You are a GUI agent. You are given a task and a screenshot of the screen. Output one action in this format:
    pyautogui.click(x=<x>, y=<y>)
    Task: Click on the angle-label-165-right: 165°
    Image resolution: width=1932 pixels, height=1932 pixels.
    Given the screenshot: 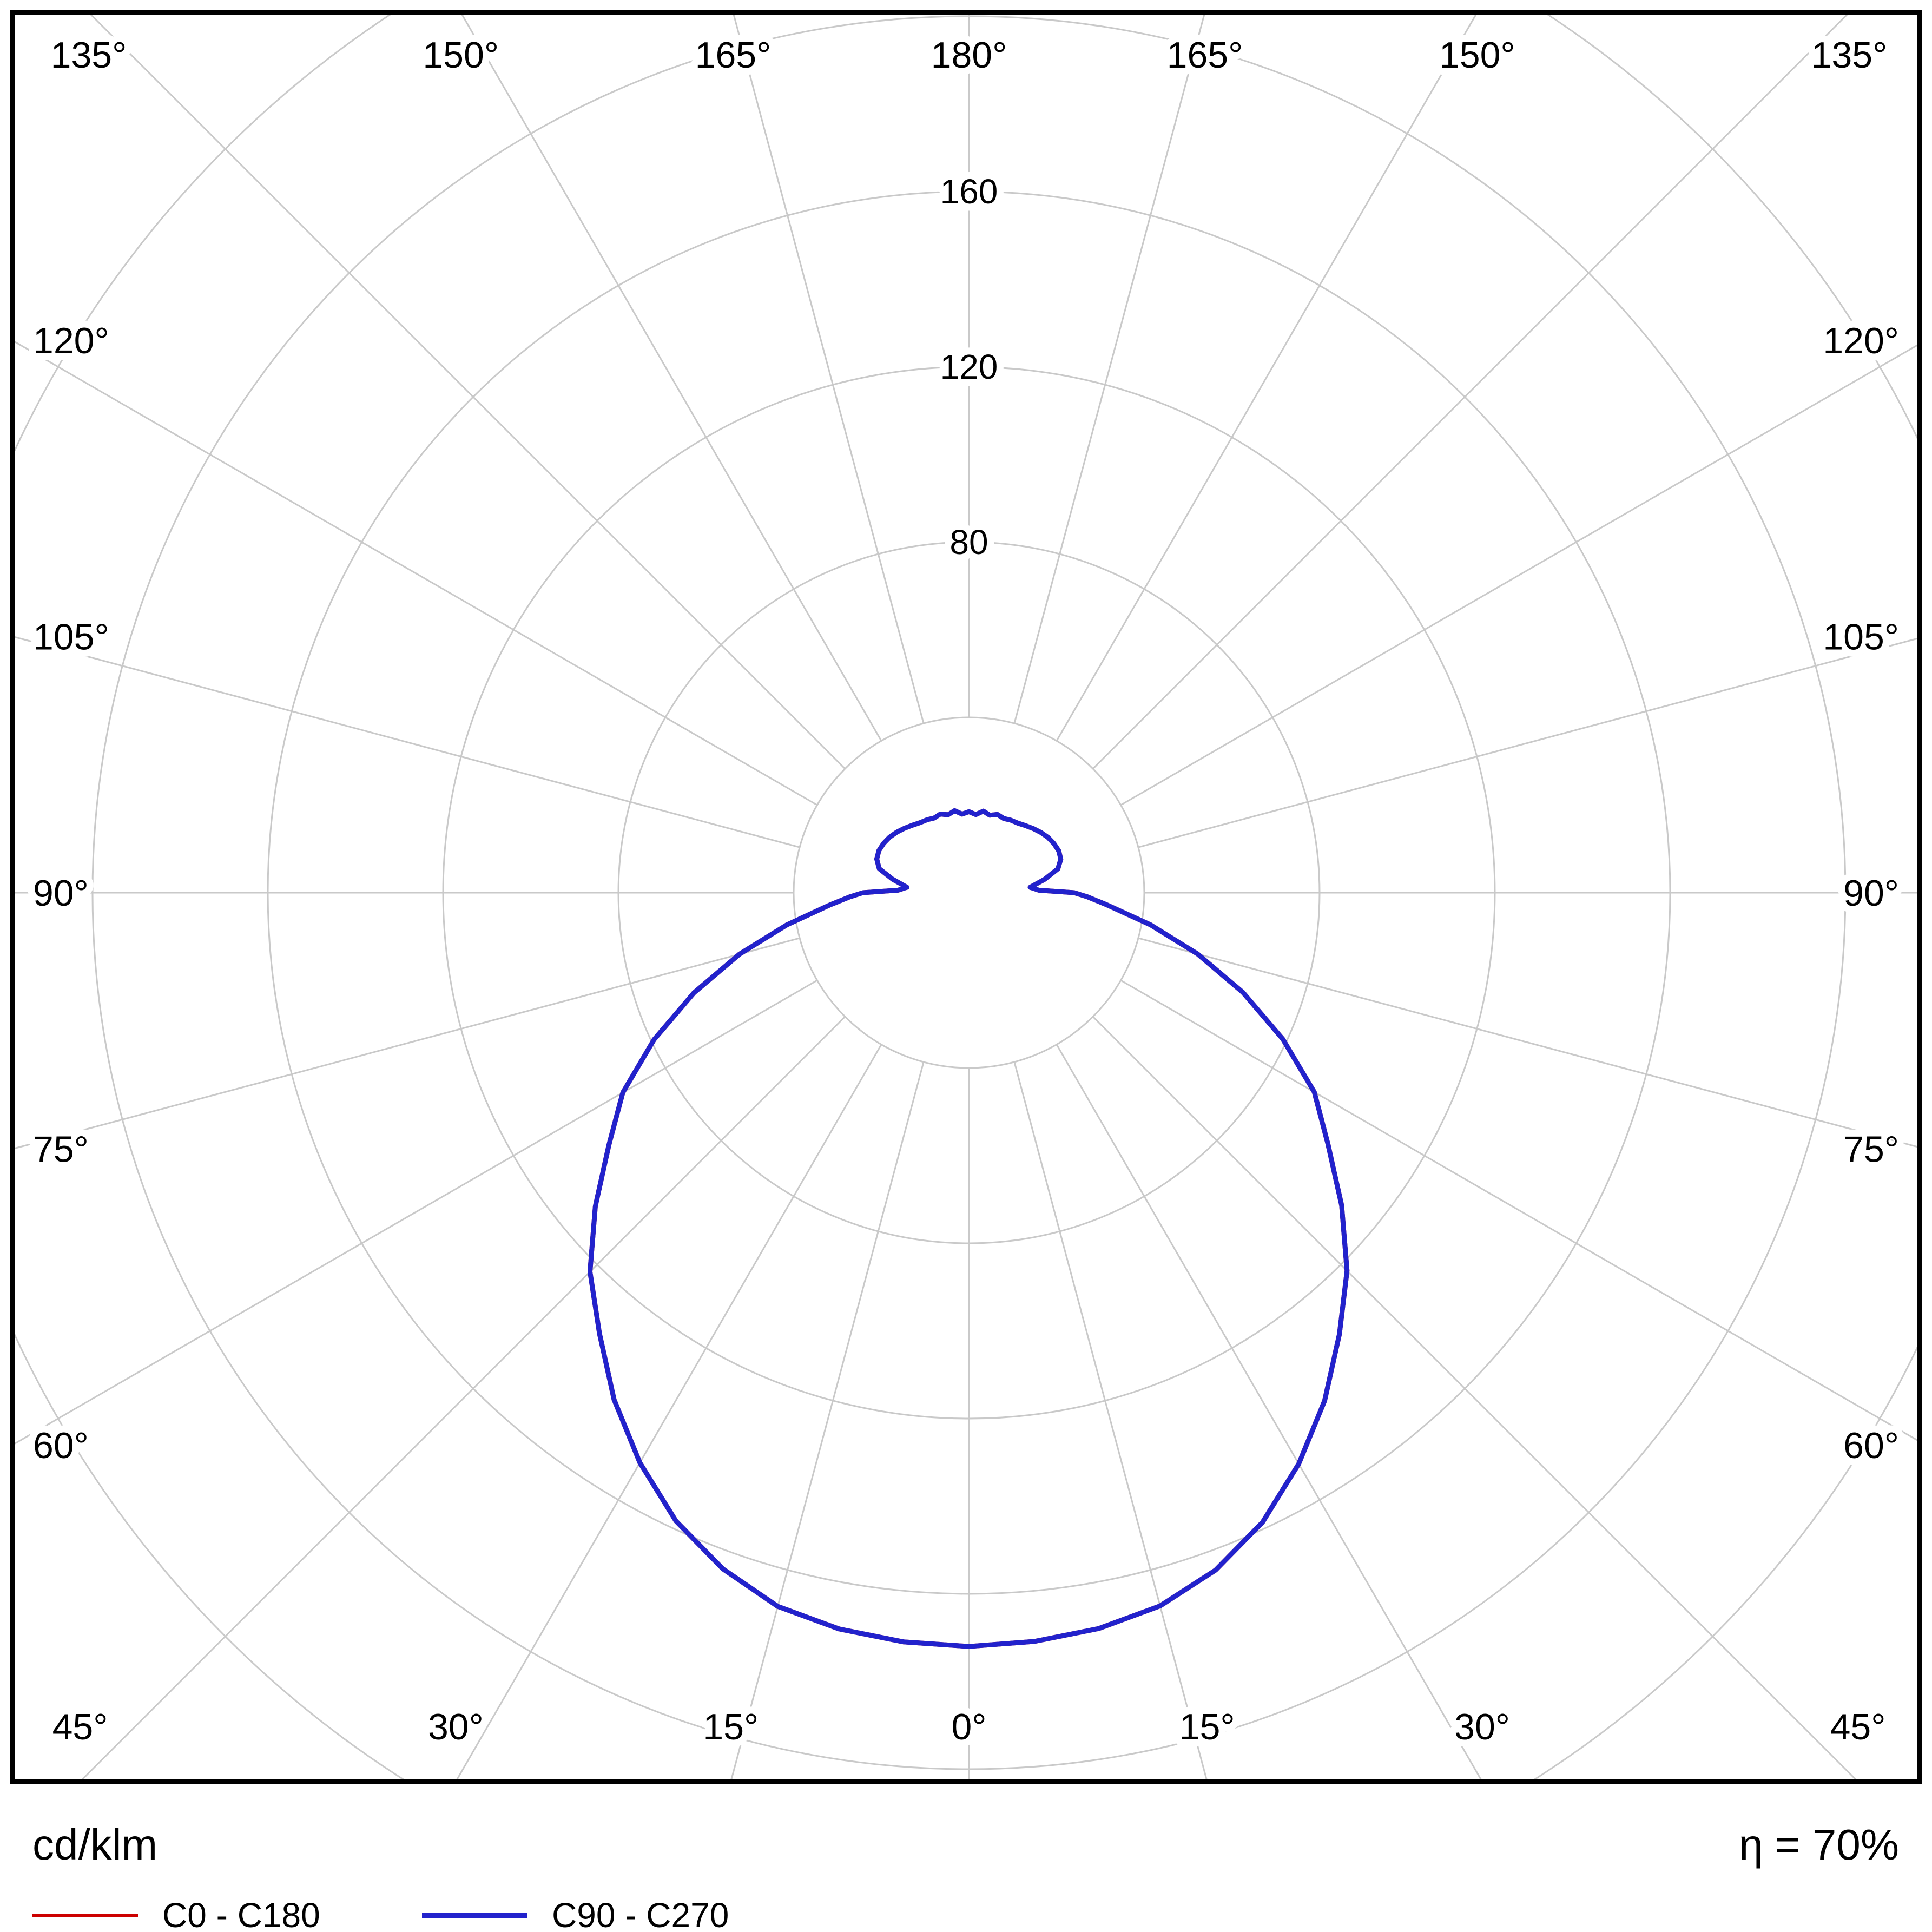 What is the action you would take?
    pyautogui.click(x=1205, y=55)
    